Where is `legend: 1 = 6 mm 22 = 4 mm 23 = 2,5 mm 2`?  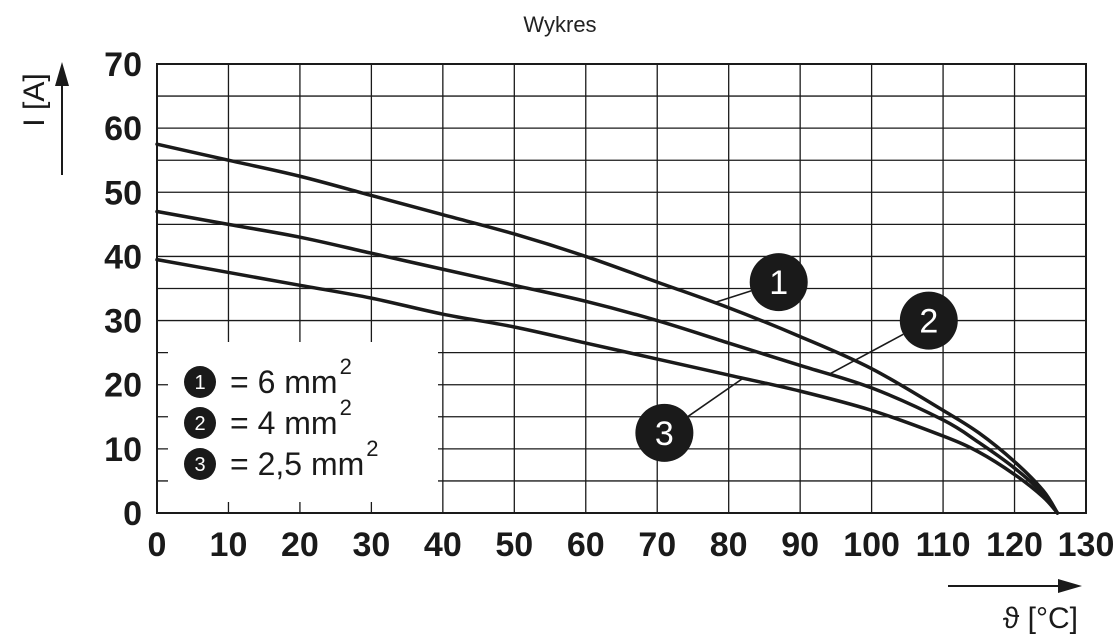
legend: 1 = 6 mm 22 = 4 mm 23 = 2,5 mm 2 is located at coordinates (303, 422).